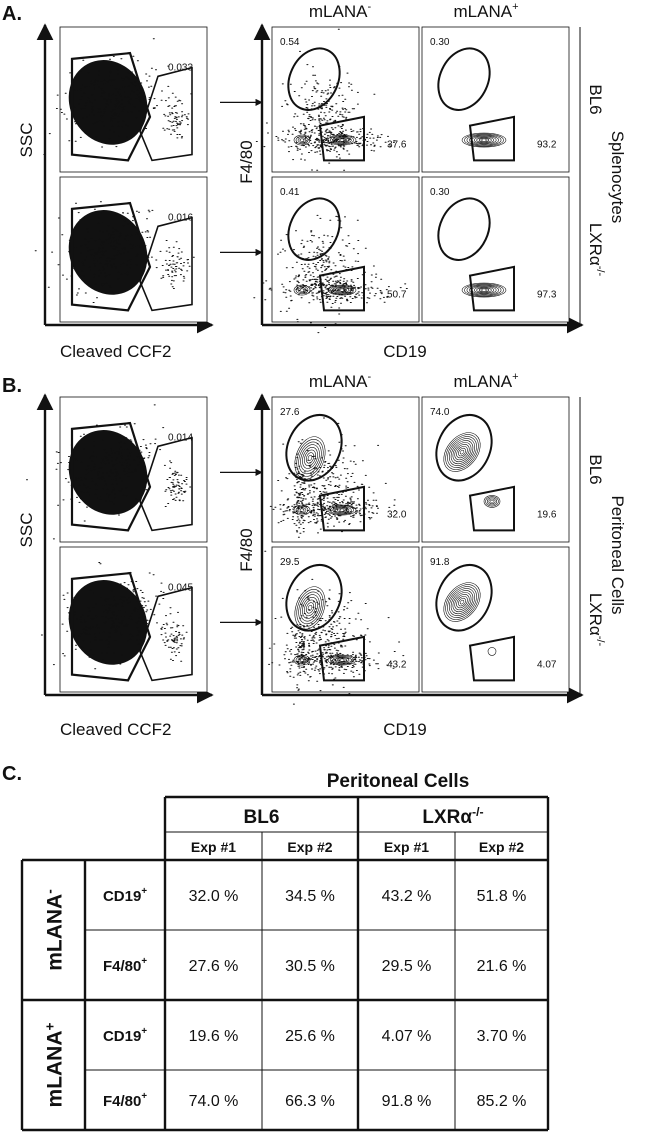 The width and height of the screenshot is (650, 1132). I want to click on panel-a-row2-label: LXRα-/-, so click(596, 250).